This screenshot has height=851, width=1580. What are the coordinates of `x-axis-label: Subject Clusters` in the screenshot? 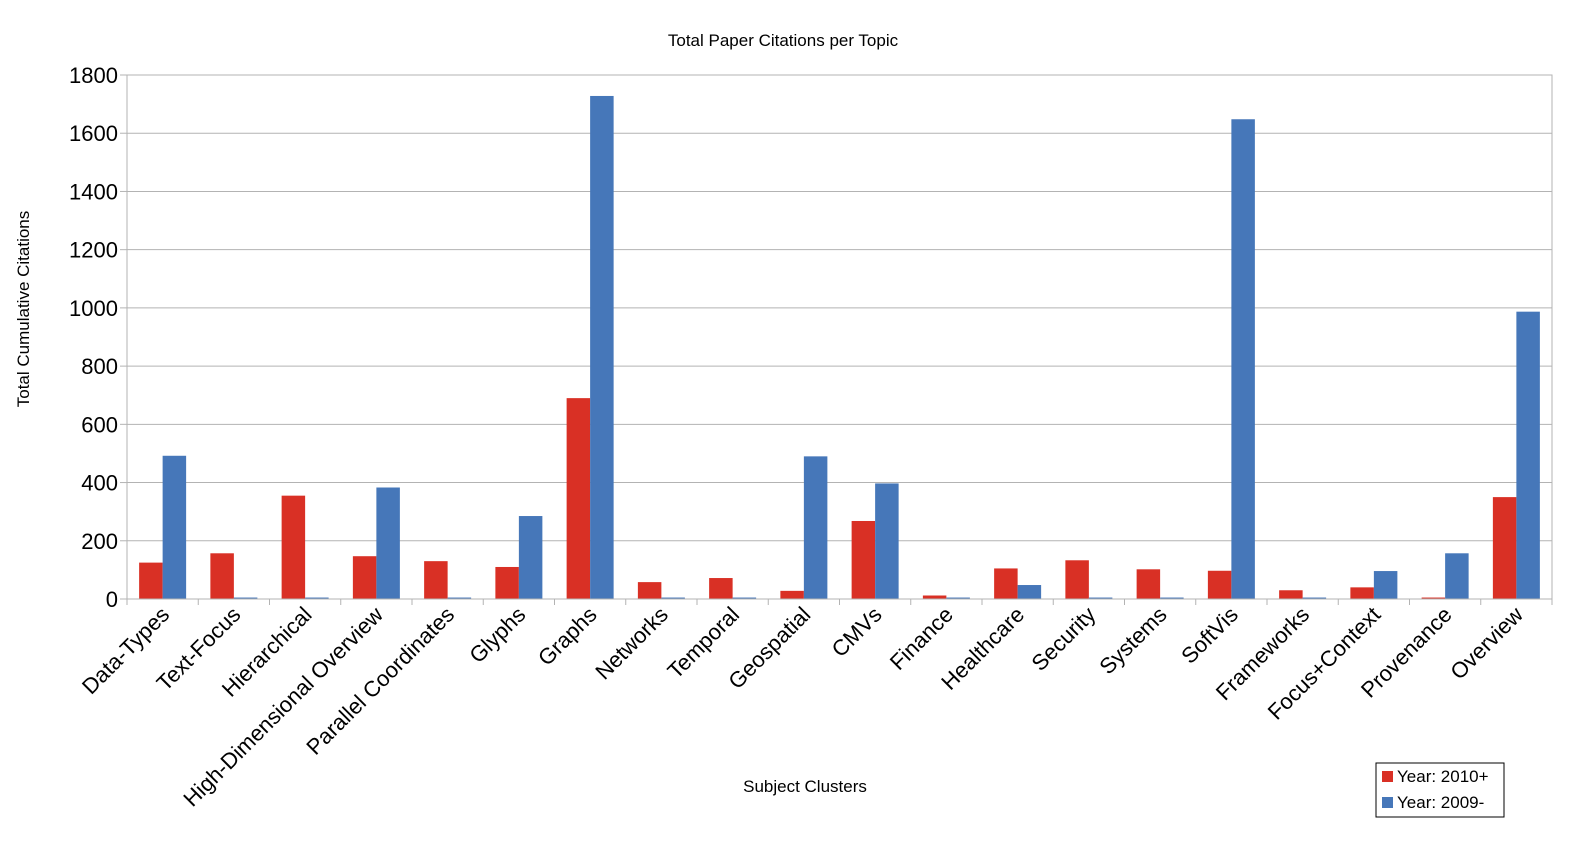 It's located at (805, 786).